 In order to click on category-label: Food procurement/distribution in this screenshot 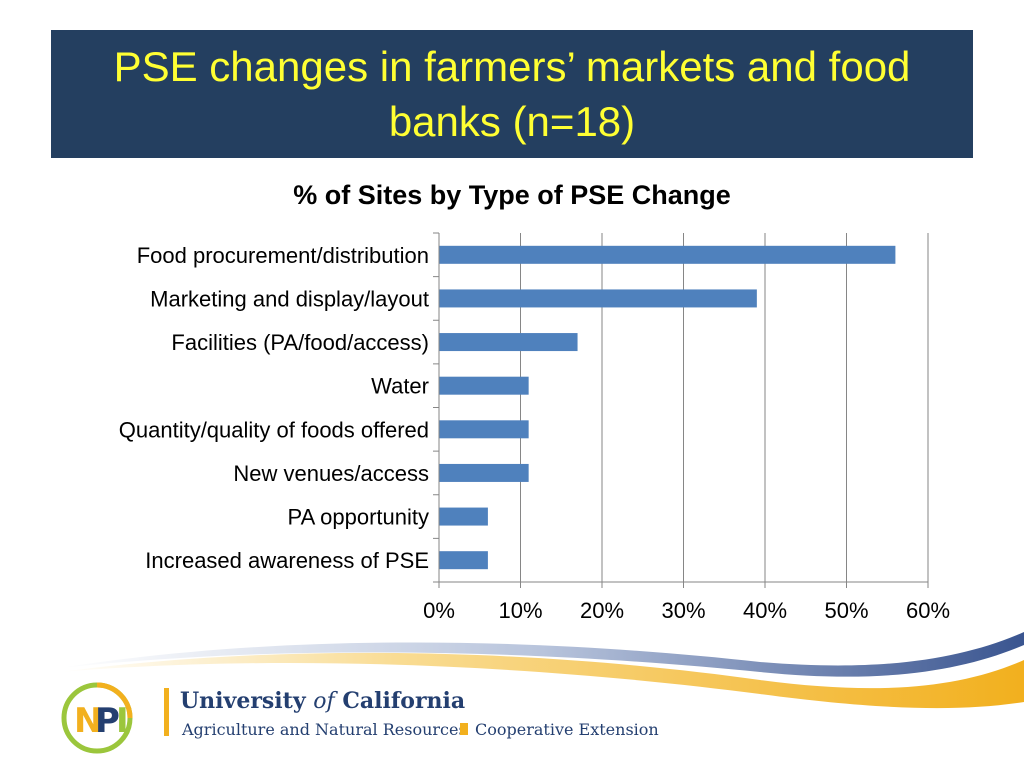, I will do `click(283, 255)`.